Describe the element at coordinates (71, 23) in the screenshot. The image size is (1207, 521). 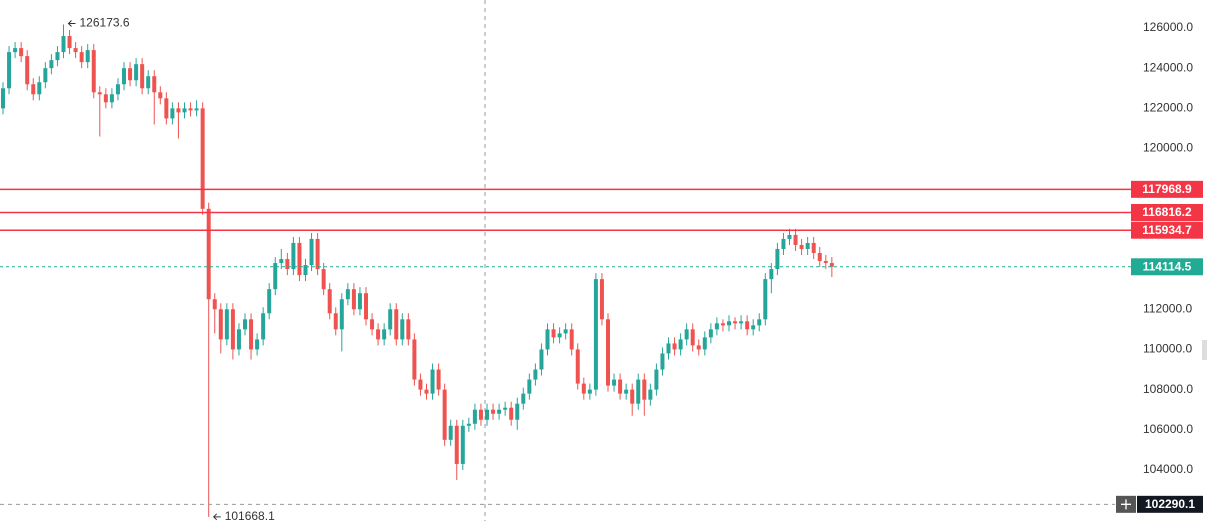
I see `high-annotation-arrow` at that location.